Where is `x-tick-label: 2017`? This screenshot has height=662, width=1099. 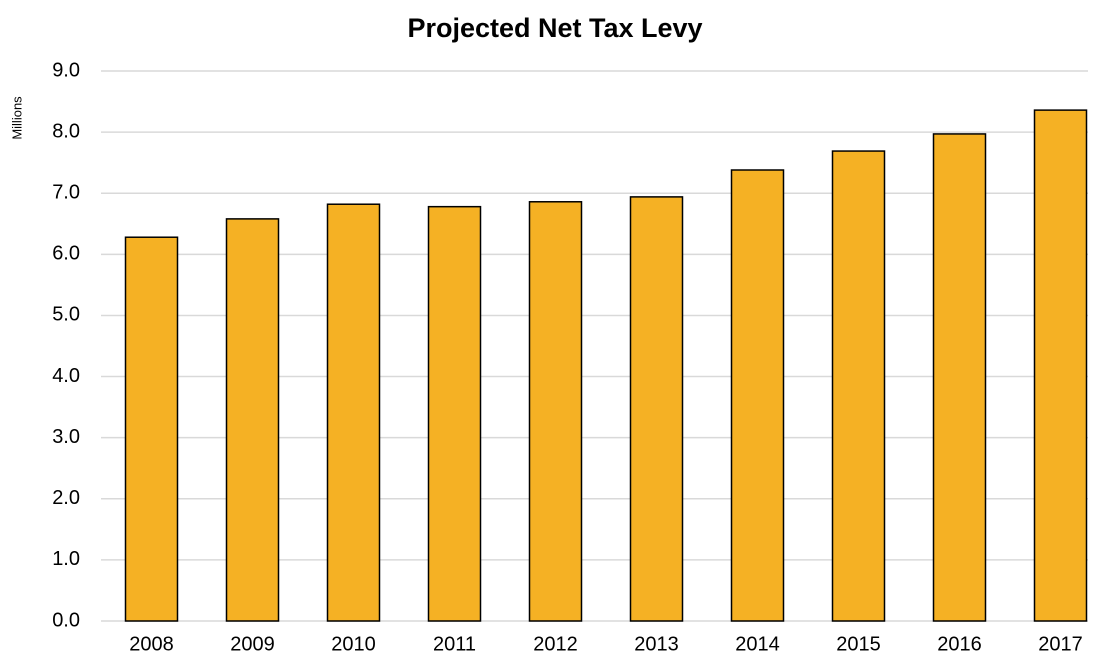 x-tick-label: 2017 is located at coordinates (1060, 644).